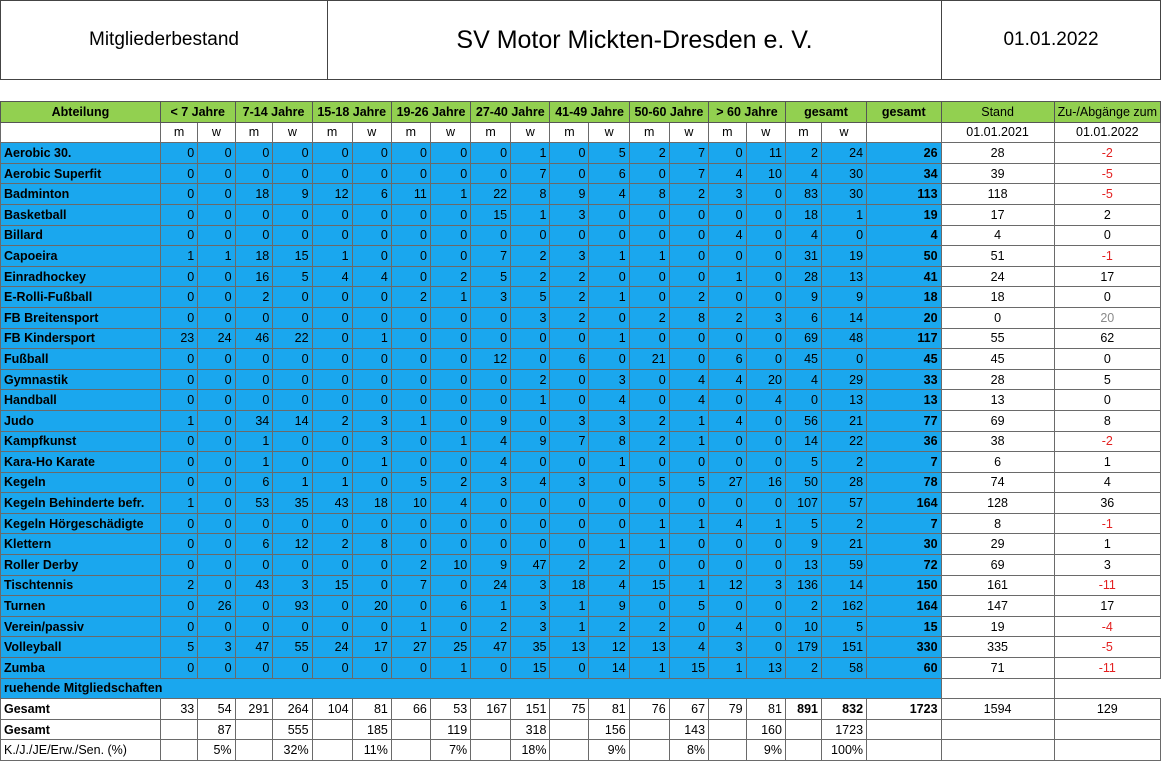  Describe the element at coordinates (609, 420) in the screenshot. I see `value-cell: 3` at that location.